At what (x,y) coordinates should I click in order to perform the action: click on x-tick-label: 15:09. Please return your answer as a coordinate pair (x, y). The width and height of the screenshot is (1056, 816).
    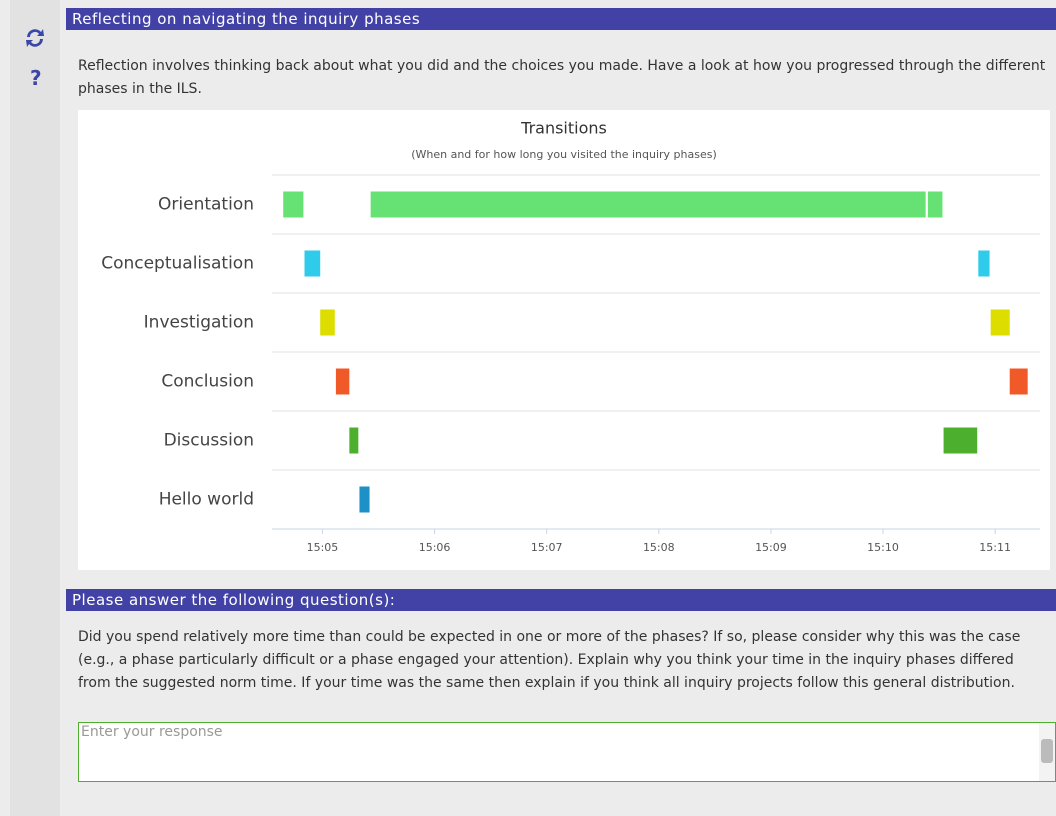
    Looking at the image, I should click on (771, 547).